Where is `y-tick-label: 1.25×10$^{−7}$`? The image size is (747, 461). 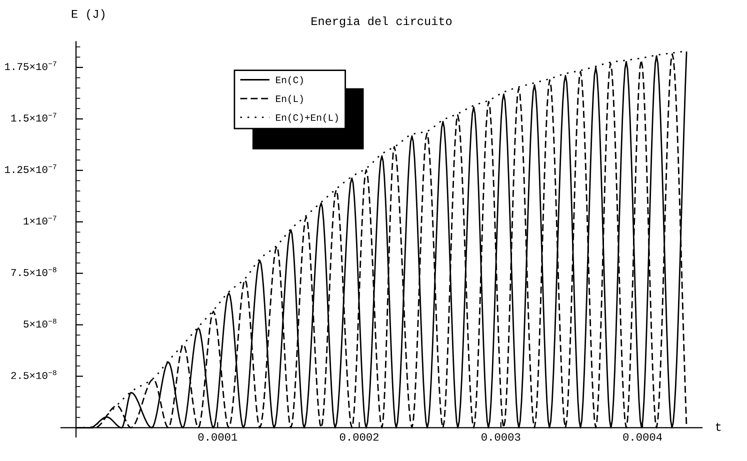 y-tick-label: 1.25×10$^{−7}$ is located at coordinates (30, 169).